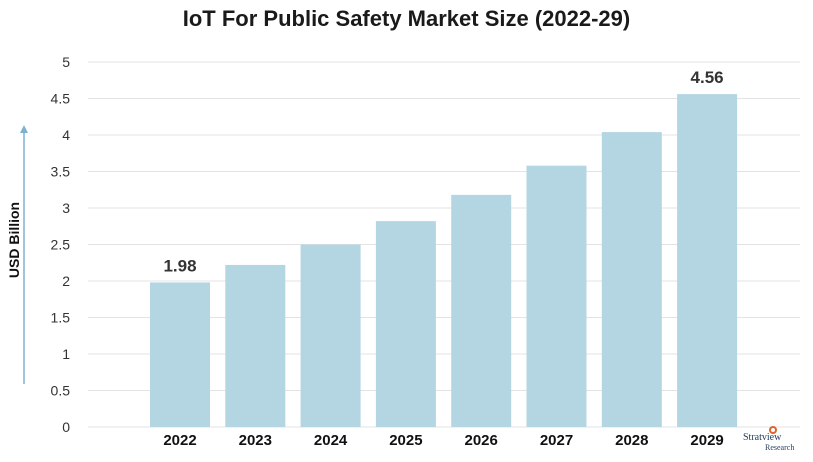  What do you see at coordinates (631, 440) in the screenshot?
I see `x-tick-label: 2028` at bounding box center [631, 440].